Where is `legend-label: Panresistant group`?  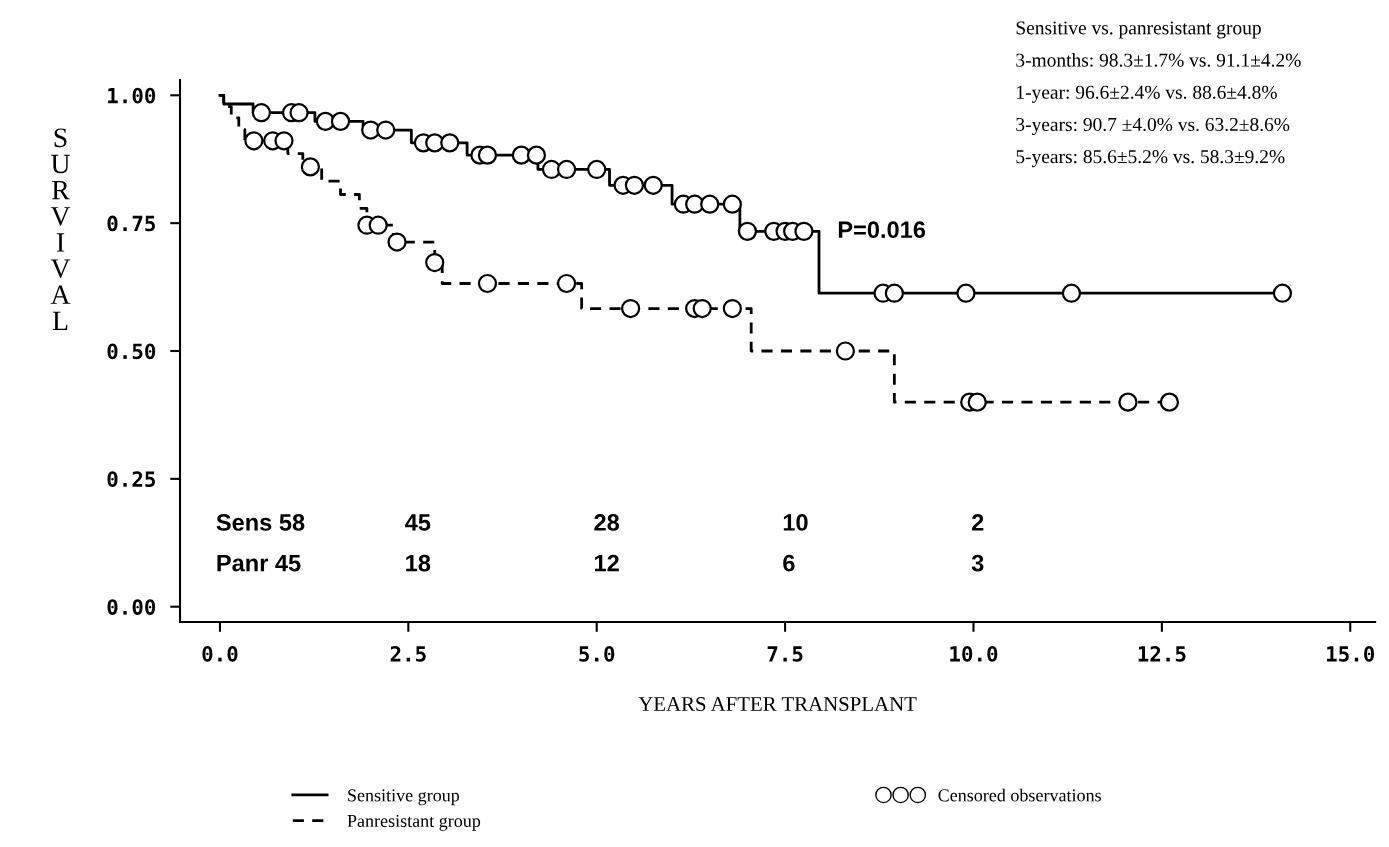 legend-label: Panresistant group is located at coordinates (414, 822).